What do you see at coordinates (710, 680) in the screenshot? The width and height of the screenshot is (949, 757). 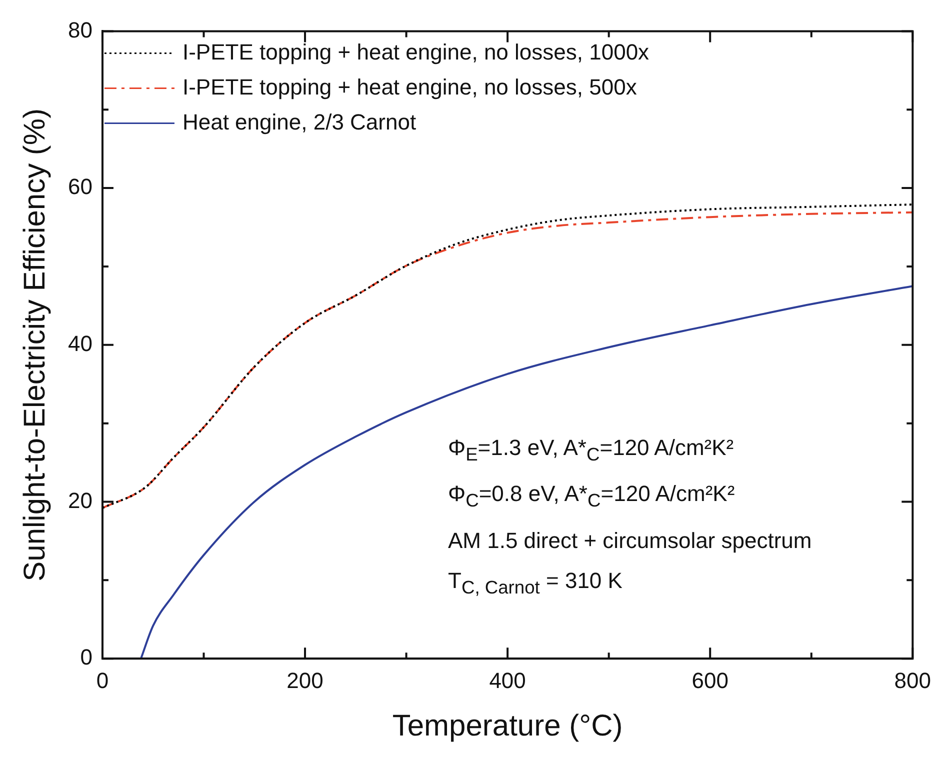 I see `x-tick-label: 600` at bounding box center [710, 680].